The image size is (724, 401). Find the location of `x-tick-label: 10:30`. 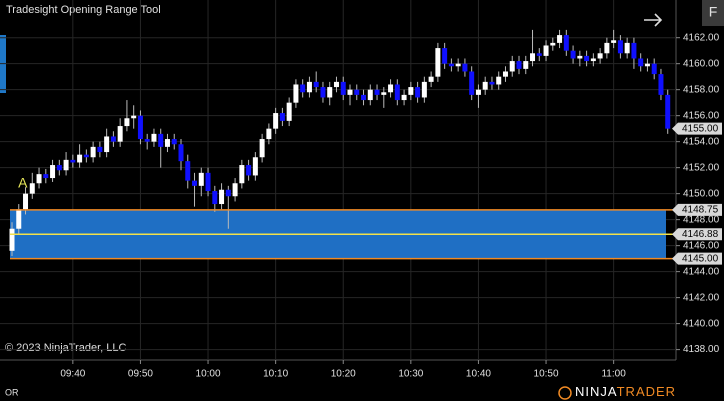

x-tick-label: 10:30 is located at coordinates (410, 374).